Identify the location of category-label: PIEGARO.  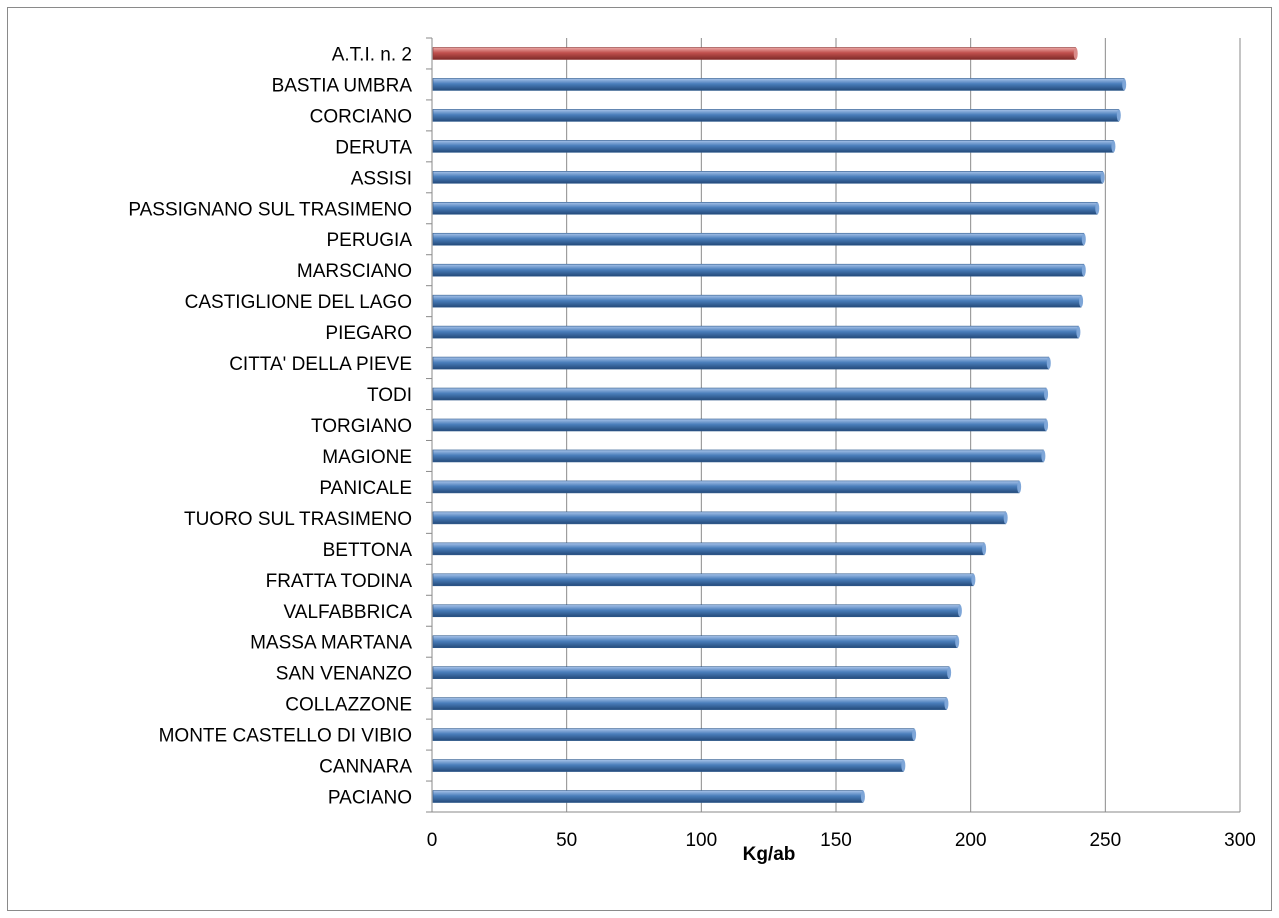
(368, 333).